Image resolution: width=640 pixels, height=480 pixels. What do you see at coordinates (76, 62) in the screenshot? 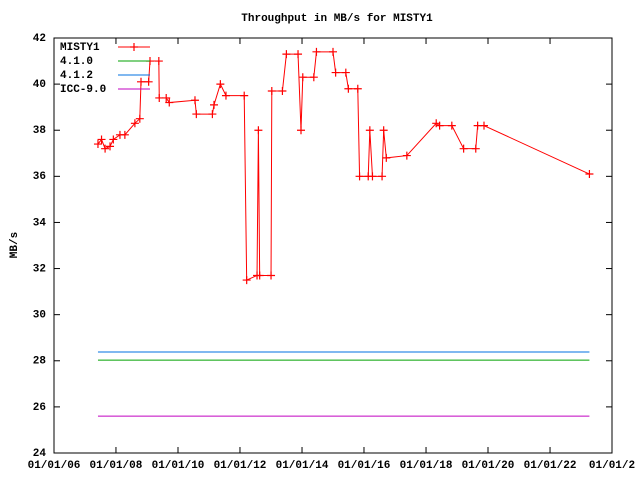
I see `legend-label: 4.1.0` at bounding box center [76, 62].